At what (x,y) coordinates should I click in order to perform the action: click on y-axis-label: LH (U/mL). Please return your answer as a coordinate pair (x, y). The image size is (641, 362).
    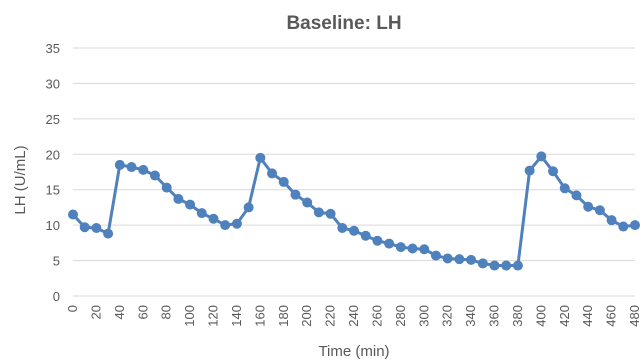
    Looking at the image, I should click on (20, 179).